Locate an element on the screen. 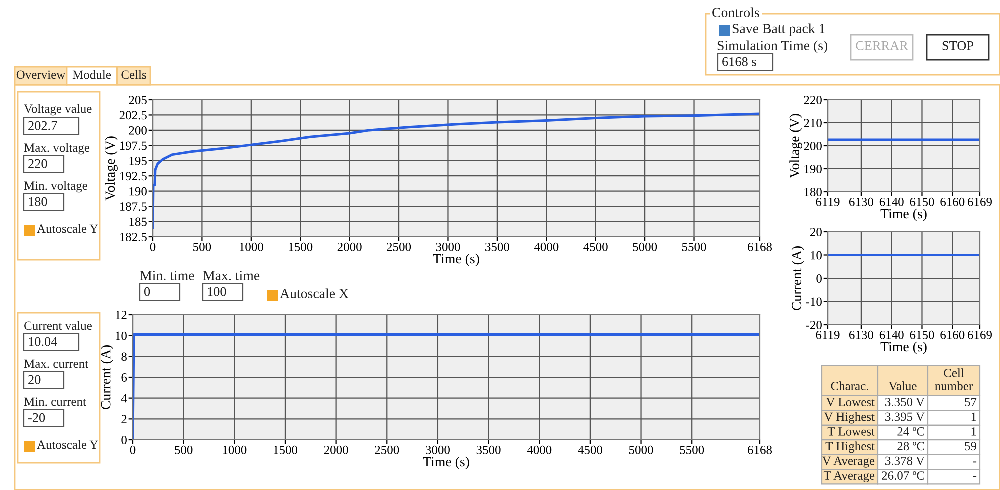  text: V Highest is located at coordinates (849, 418).